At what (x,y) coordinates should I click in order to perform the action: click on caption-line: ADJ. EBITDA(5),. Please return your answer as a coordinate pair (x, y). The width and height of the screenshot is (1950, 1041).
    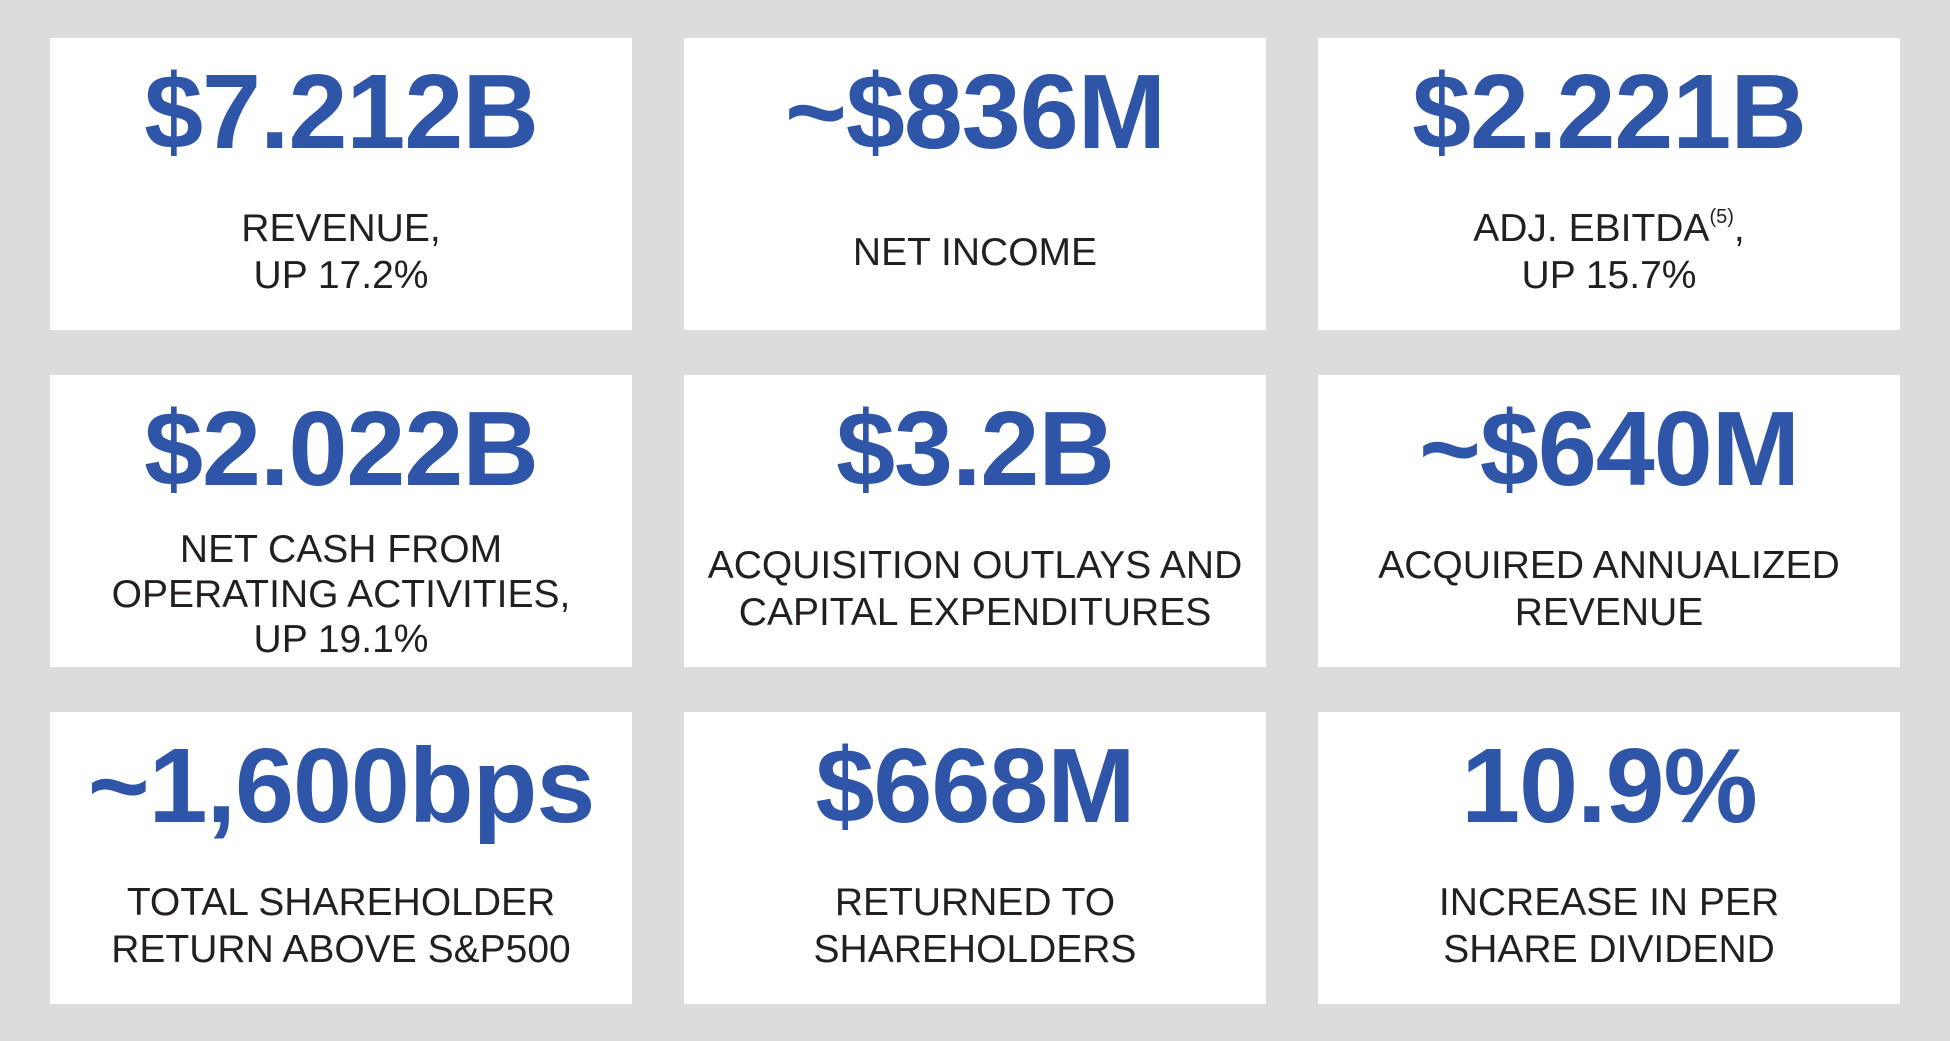
    Looking at the image, I should click on (1609, 228).